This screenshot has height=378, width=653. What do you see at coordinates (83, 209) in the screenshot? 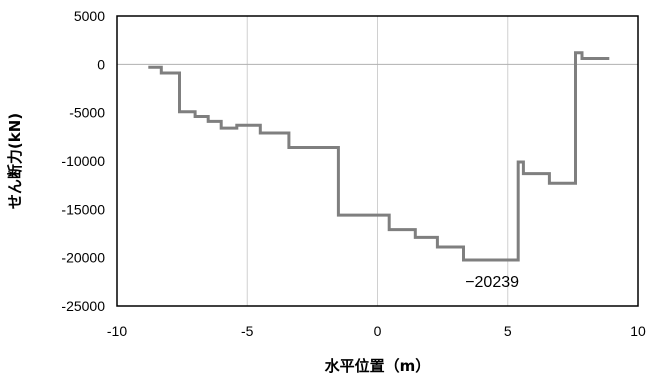
I see `y-tick-label: -15000` at bounding box center [83, 209].